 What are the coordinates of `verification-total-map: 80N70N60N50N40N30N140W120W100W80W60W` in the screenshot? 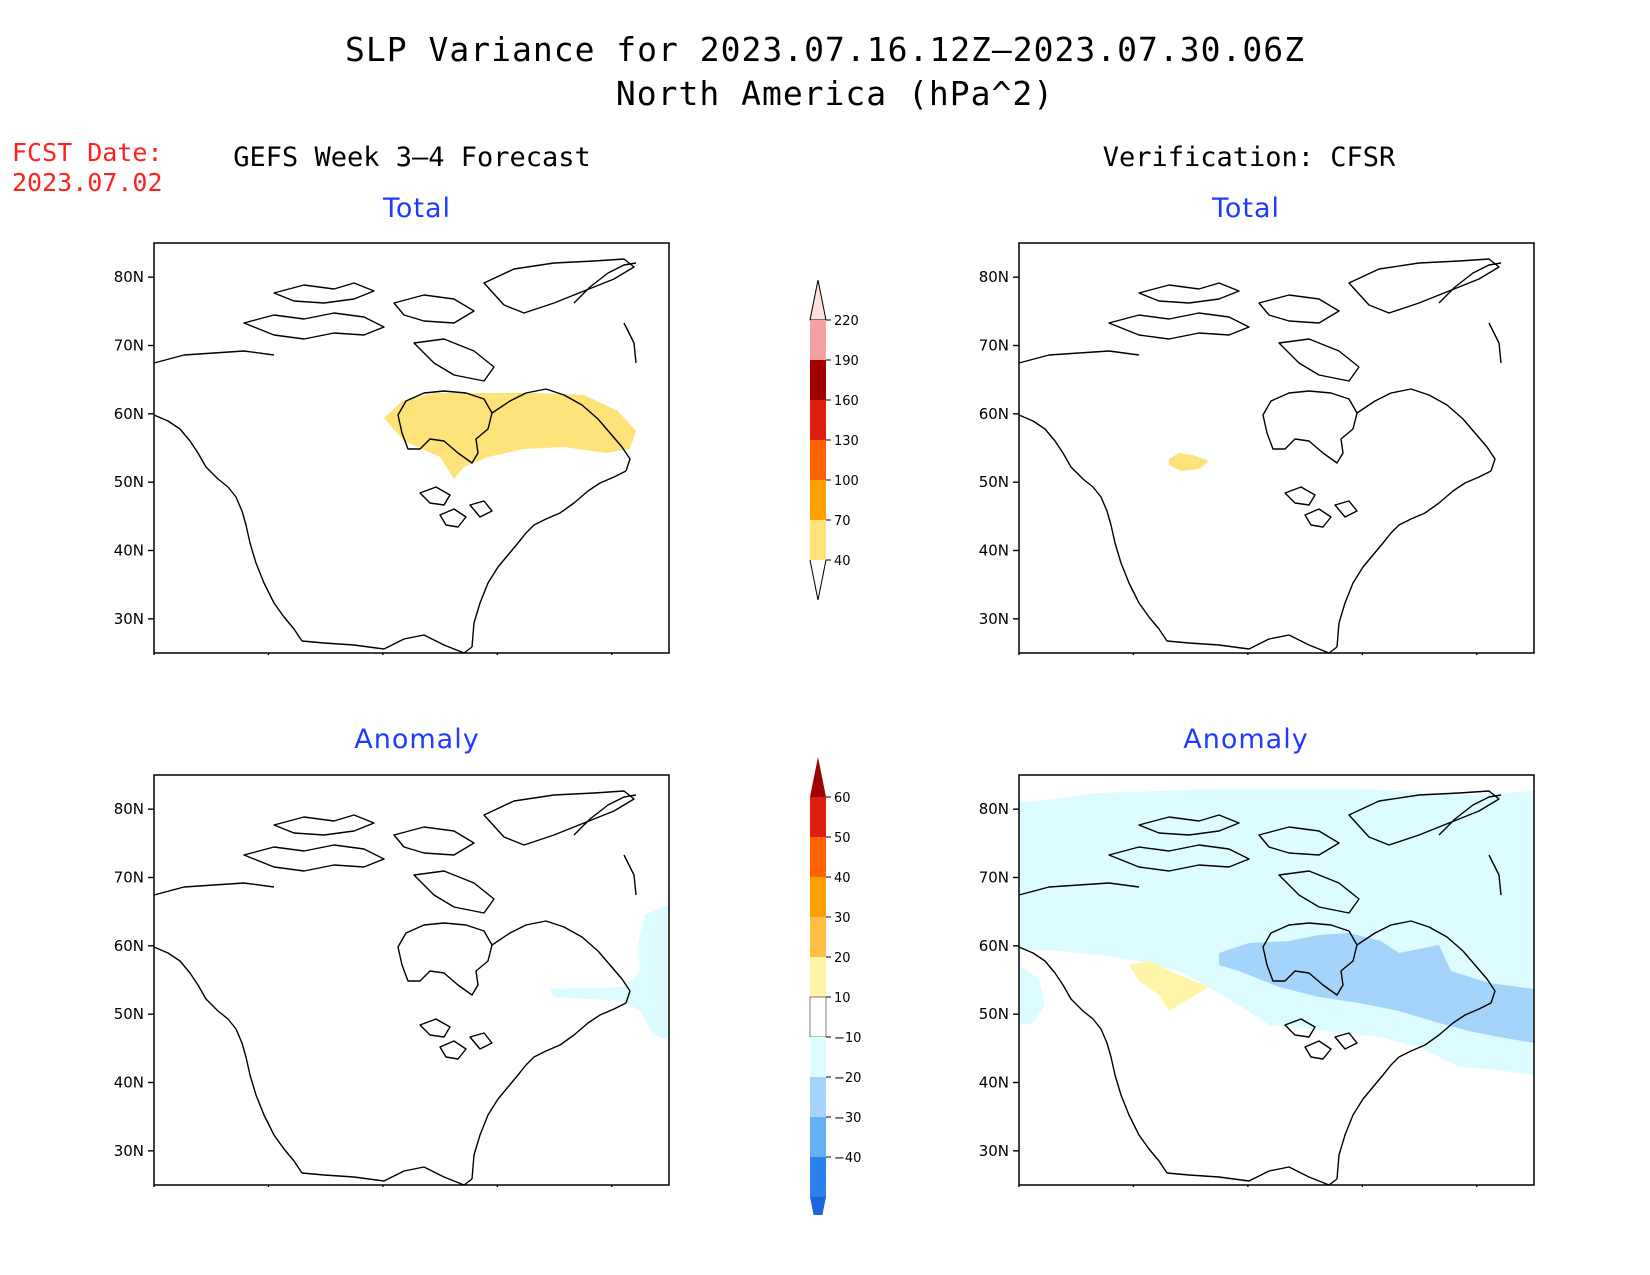 It's located at (1257, 448).